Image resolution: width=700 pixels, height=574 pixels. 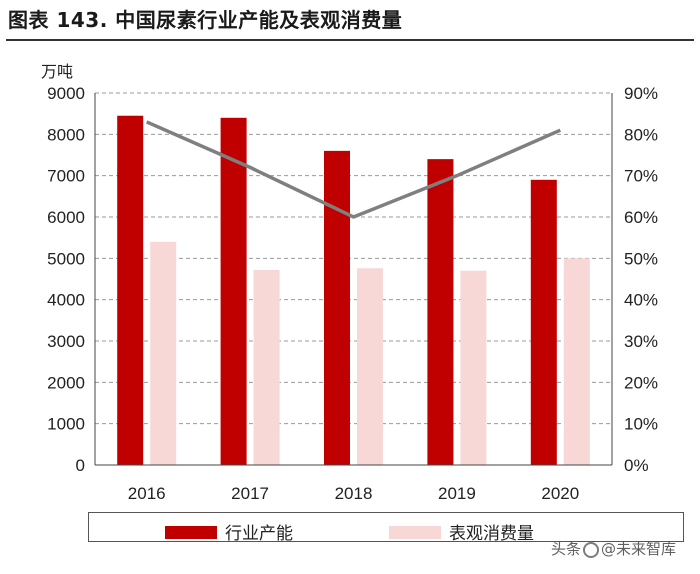 I want to click on y-tick-label: 7000, so click(x=66, y=176).